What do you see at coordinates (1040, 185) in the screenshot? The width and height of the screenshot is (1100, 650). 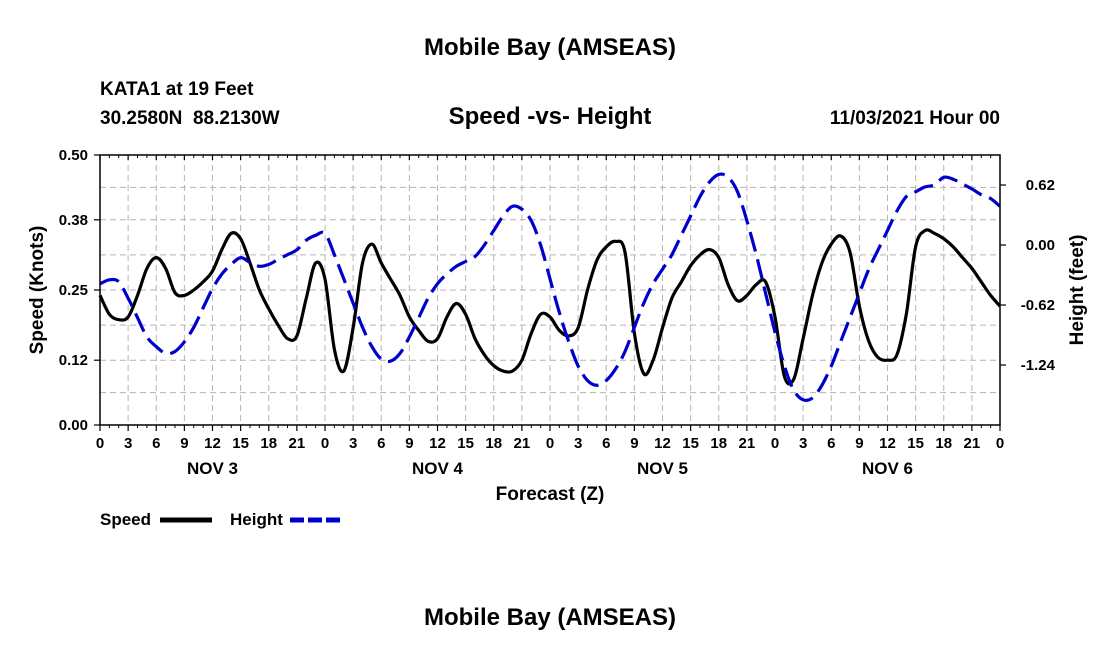 I see `y-right-tick-label: 0.62` at bounding box center [1040, 185].